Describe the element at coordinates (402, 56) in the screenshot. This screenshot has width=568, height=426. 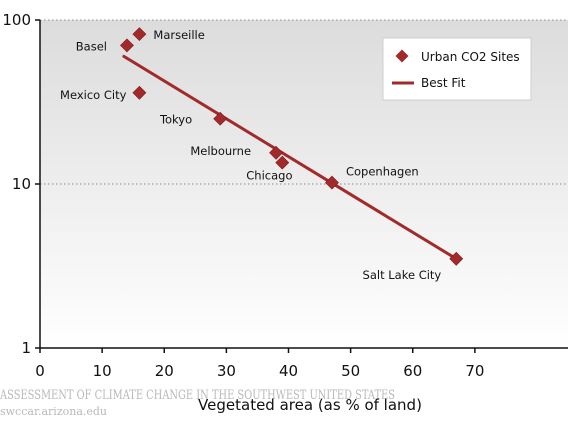
I see `legend-marker-points` at that location.